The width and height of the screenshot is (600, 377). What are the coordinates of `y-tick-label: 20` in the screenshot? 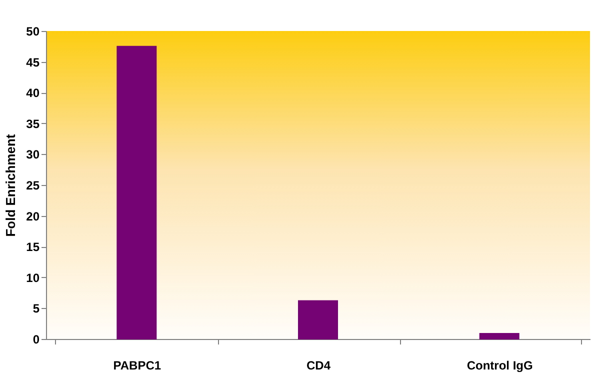 It's located at (33, 216).